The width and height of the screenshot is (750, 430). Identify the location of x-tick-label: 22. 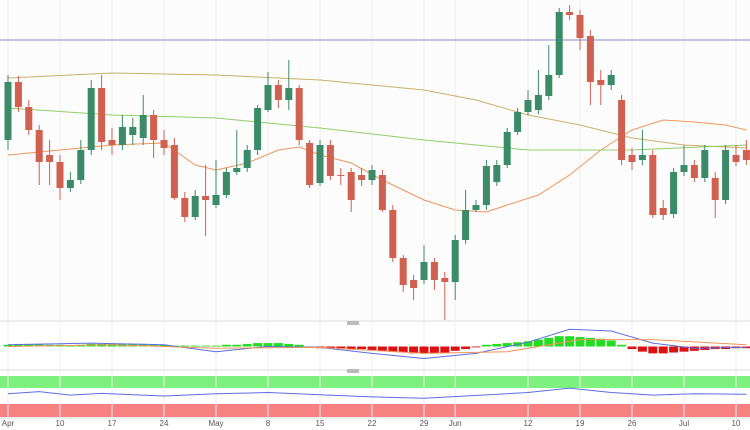
(372, 423).